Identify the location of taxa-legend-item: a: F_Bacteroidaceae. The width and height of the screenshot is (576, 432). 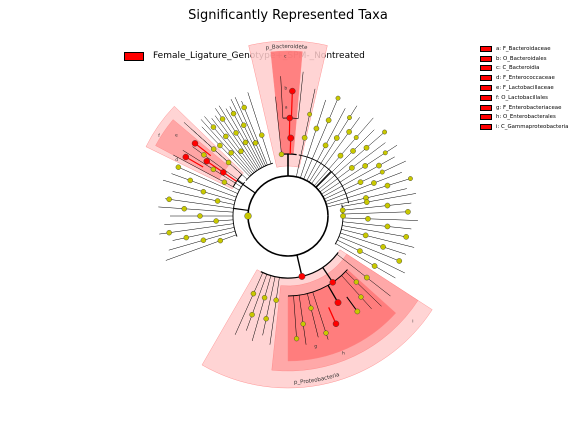
(528, 49).